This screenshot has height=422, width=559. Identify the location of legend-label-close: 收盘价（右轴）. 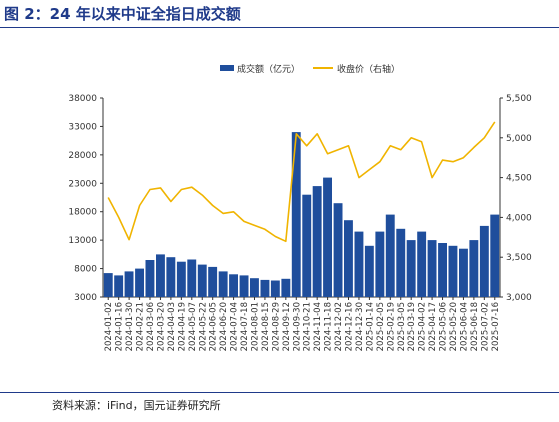
(368, 69).